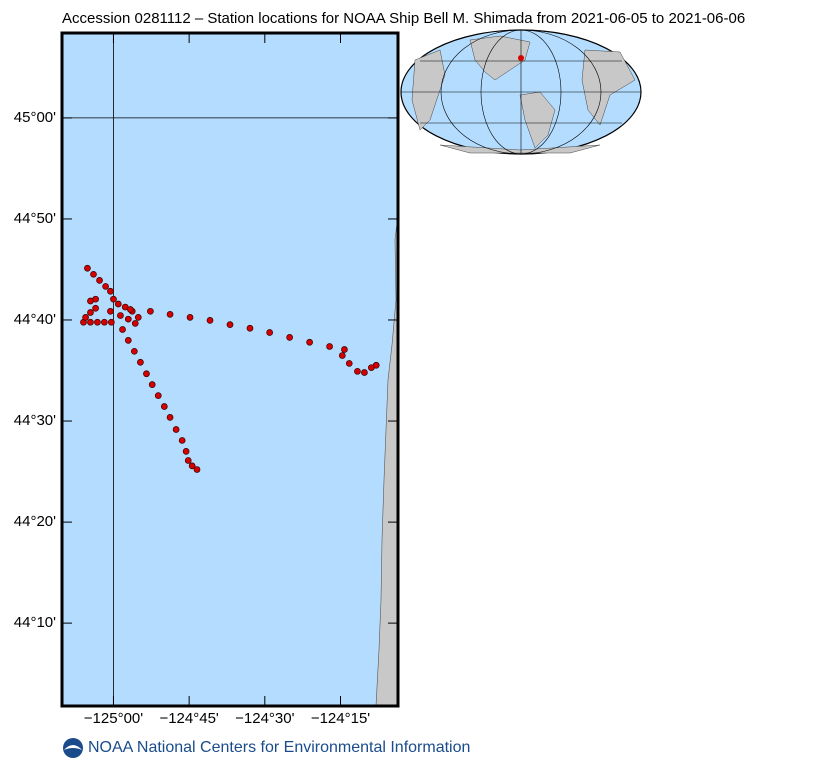 The height and width of the screenshot is (769, 820). I want to click on y-tick-label: 44°30', so click(35, 420).